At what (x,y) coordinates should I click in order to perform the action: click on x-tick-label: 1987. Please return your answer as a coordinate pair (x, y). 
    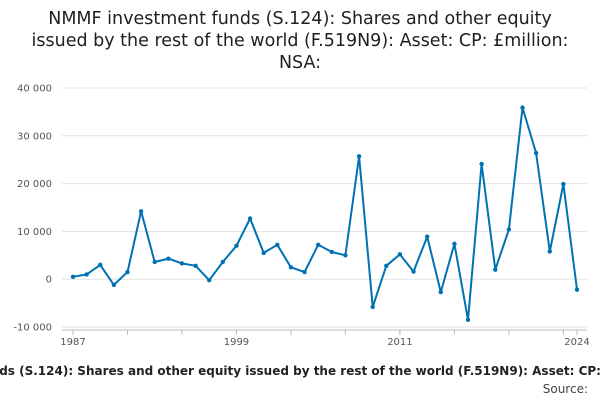
    Looking at the image, I should click on (72, 342).